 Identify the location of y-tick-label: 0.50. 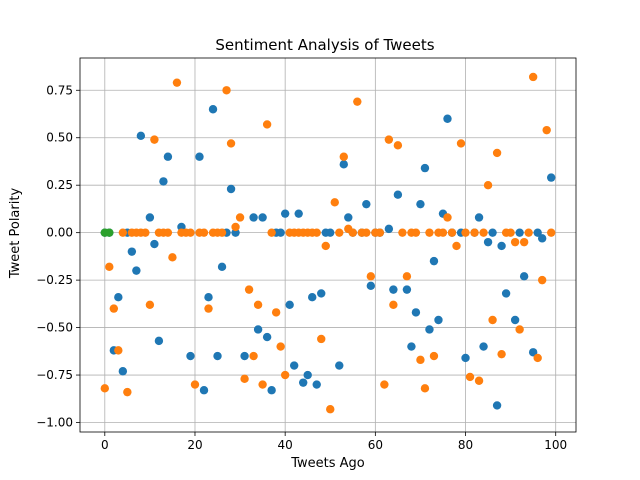
(59, 138).